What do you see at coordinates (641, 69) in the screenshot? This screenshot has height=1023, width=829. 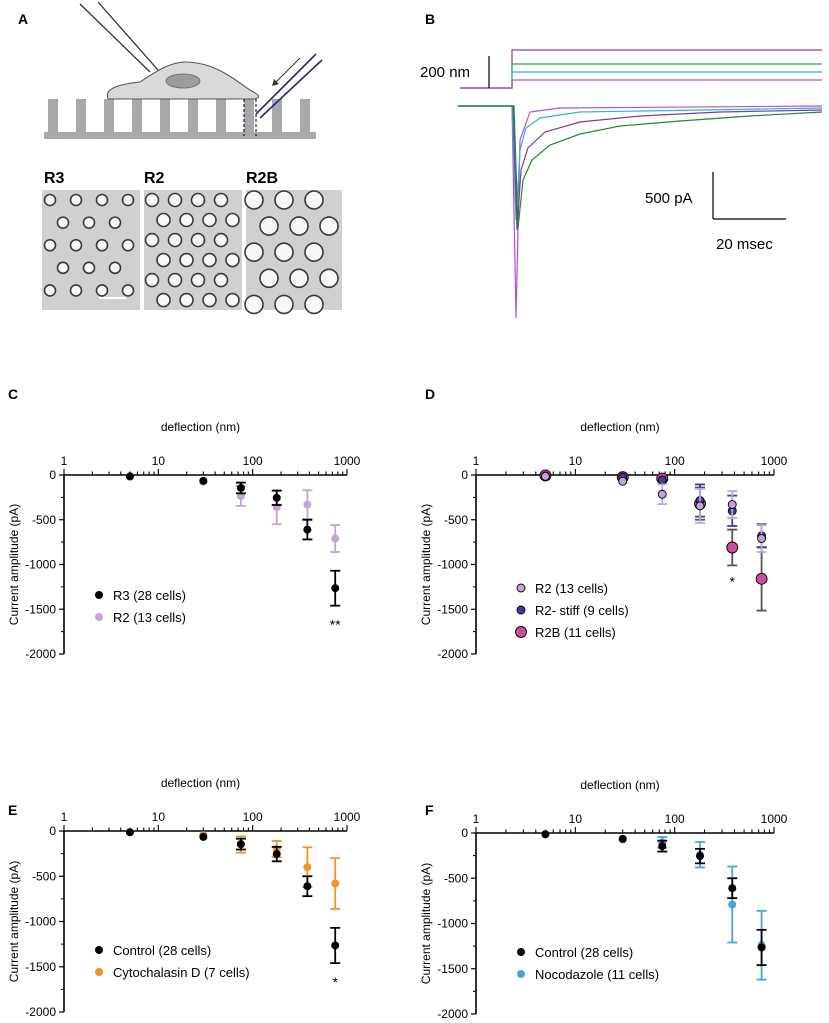 I see `stimulus-trace` at bounding box center [641, 69].